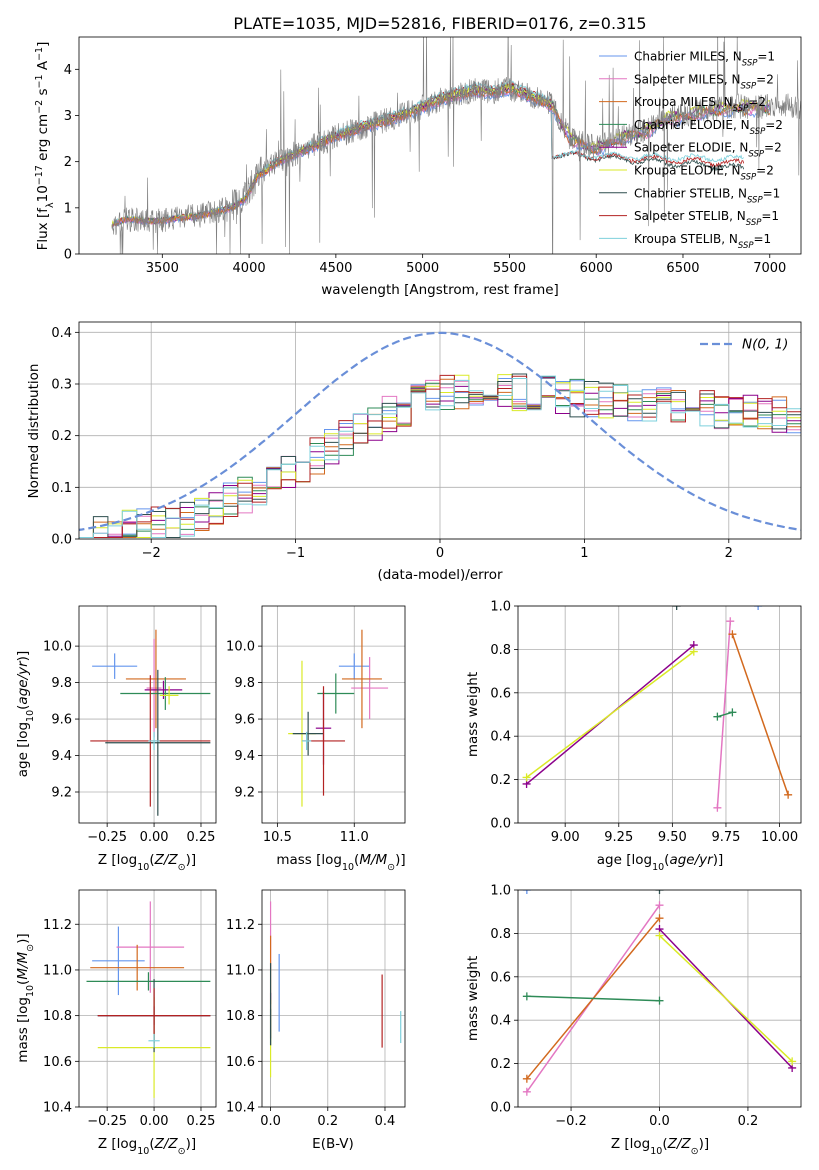 The width and height of the screenshot is (819, 1170). I want to click on x-tick-label: 7000, so click(769, 268).